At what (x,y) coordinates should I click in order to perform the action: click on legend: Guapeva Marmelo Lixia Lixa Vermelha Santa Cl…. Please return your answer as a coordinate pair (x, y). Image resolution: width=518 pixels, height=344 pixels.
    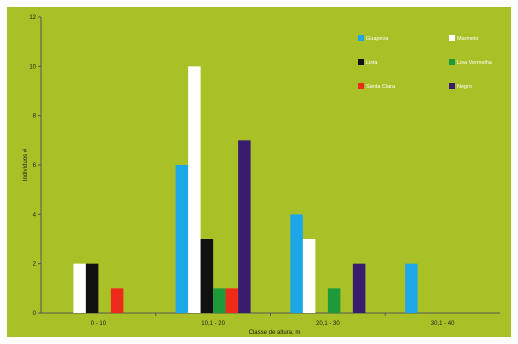
    Looking at the image, I should click on (425, 62).